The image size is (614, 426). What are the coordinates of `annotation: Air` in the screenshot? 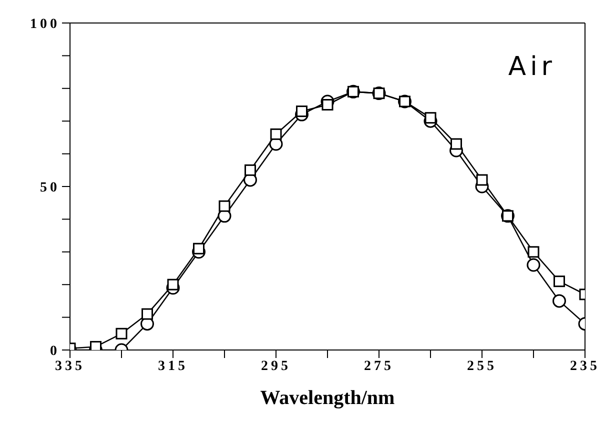 It's located at (532, 67).